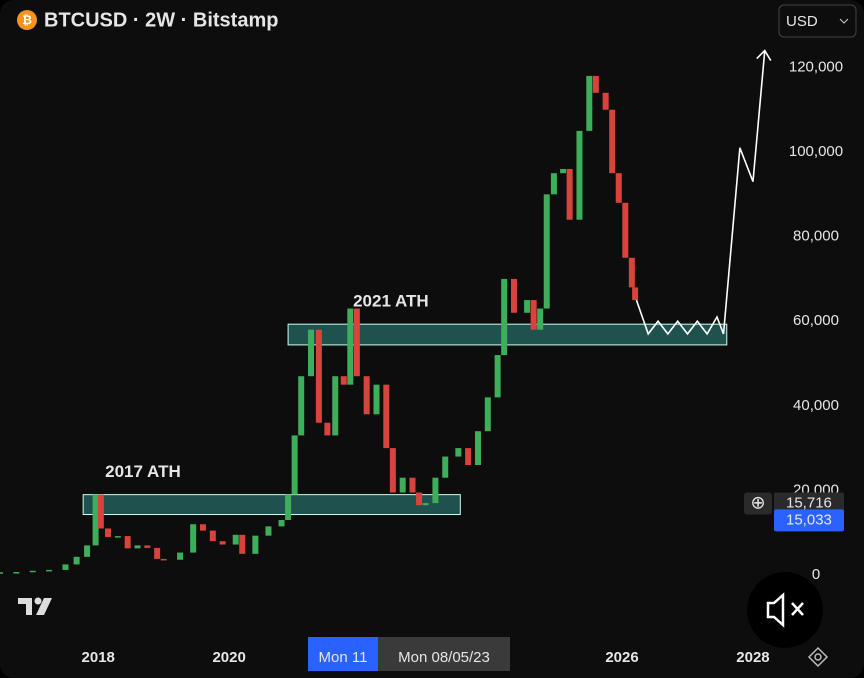 This screenshot has width=864, height=678. Describe the element at coordinates (764, 55) in the screenshot. I see `arrow-head` at that location.